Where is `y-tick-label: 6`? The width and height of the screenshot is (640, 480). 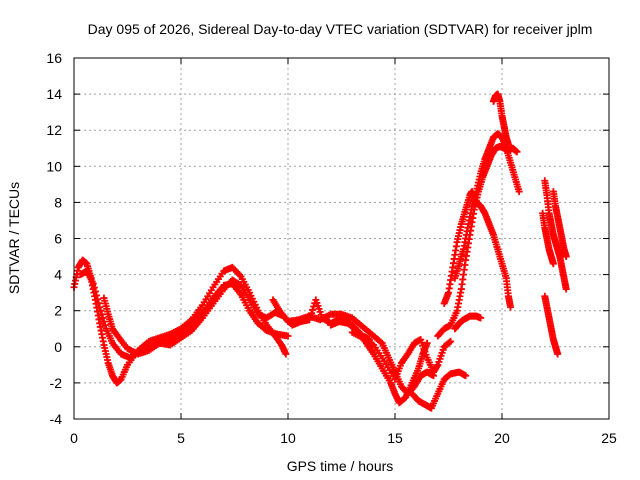
y-tick-label: 6 is located at coordinates (58, 239).